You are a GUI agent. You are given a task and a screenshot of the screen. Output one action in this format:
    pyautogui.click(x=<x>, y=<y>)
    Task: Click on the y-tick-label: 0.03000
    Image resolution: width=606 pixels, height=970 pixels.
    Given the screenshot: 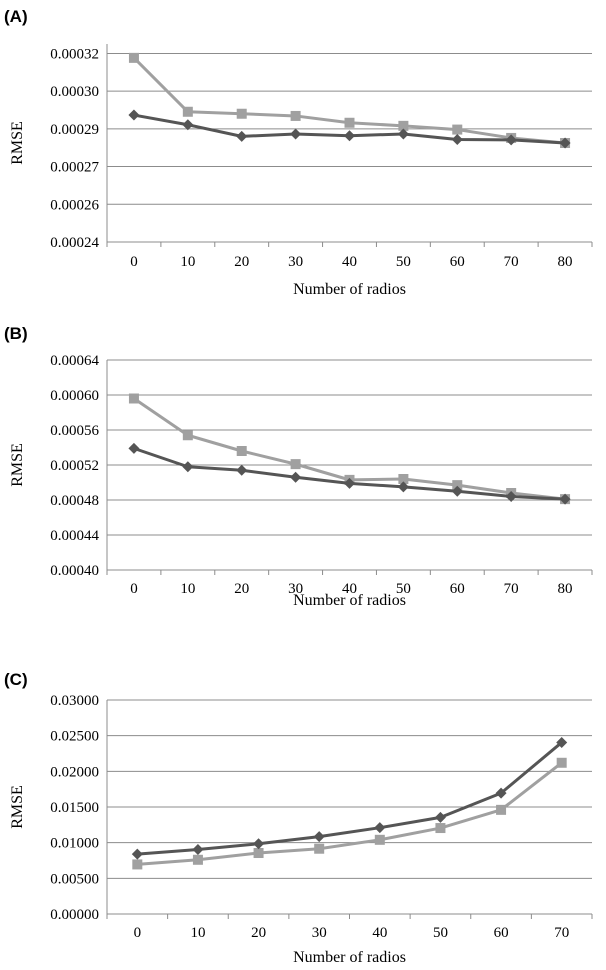 What is the action you would take?
    pyautogui.click(x=74, y=701)
    